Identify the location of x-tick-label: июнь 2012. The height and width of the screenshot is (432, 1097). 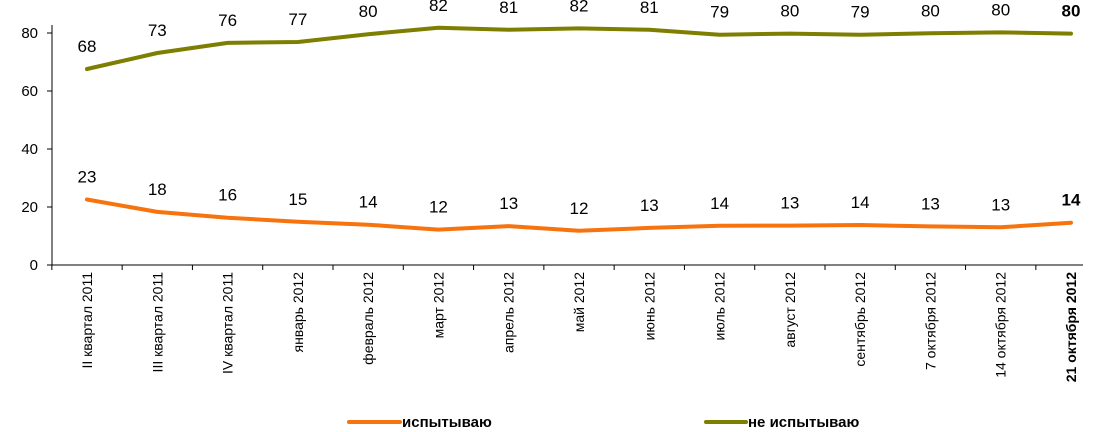
(649, 306).